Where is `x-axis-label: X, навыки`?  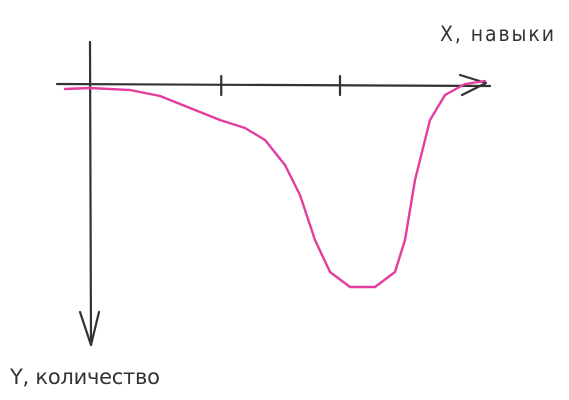
x-axis-label: X, навыки is located at coordinates (497, 34).